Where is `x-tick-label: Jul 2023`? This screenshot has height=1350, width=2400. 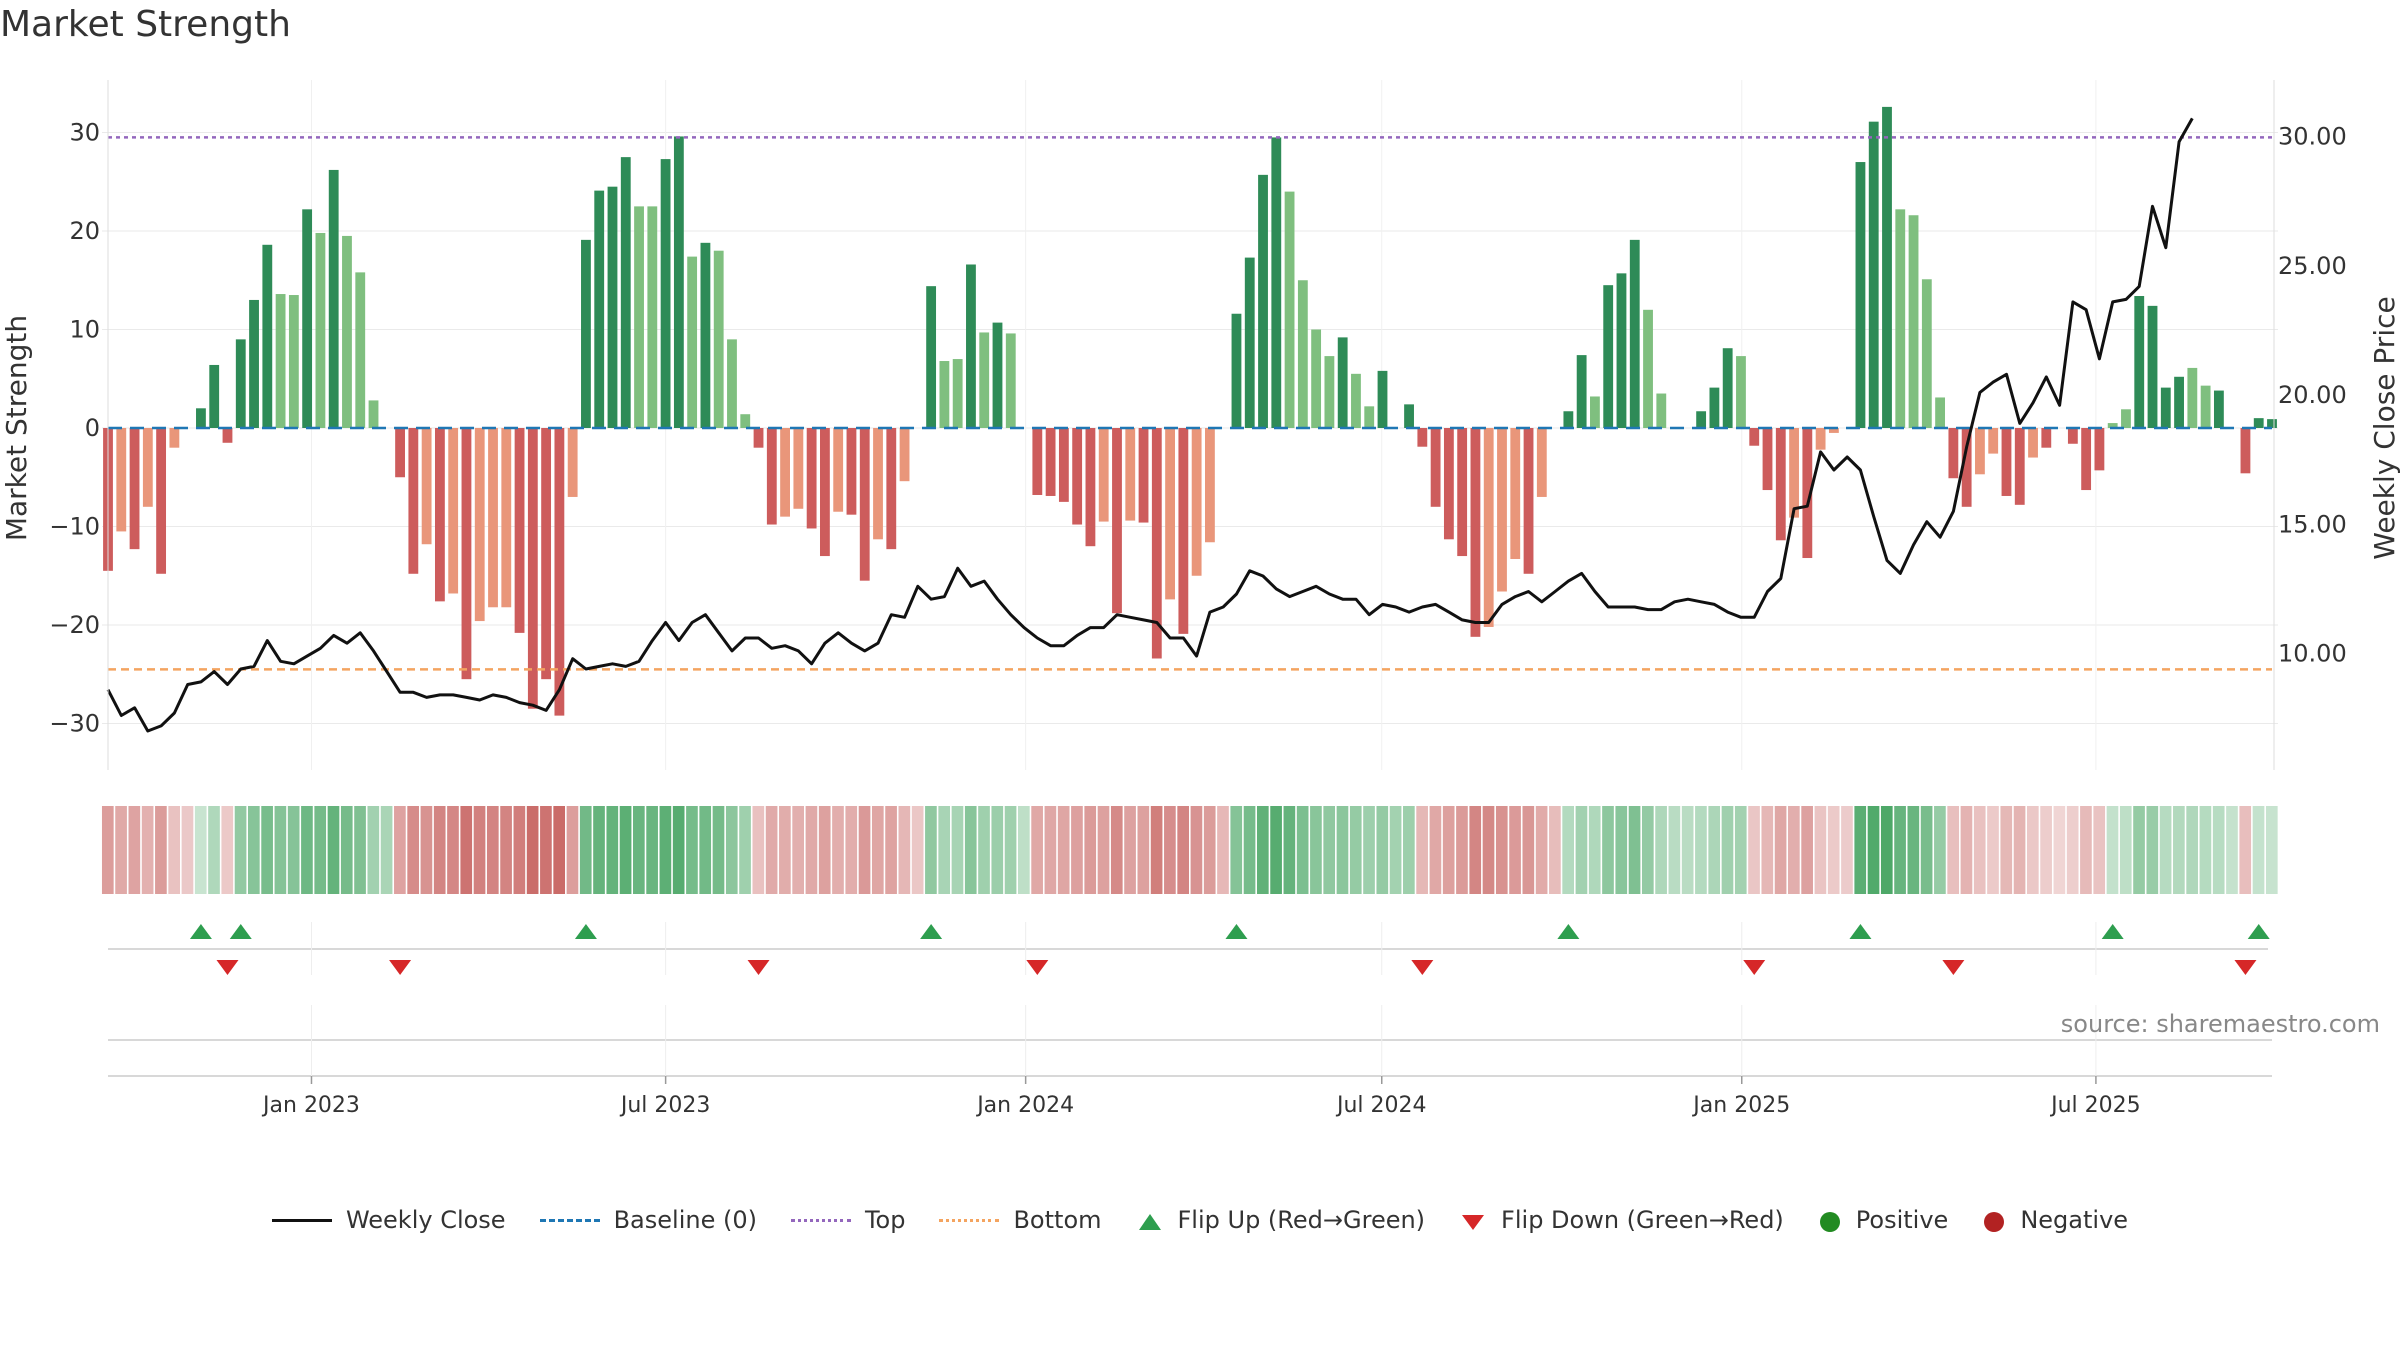
x-tick-label: Jul 2023 is located at coordinates (665, 1105).